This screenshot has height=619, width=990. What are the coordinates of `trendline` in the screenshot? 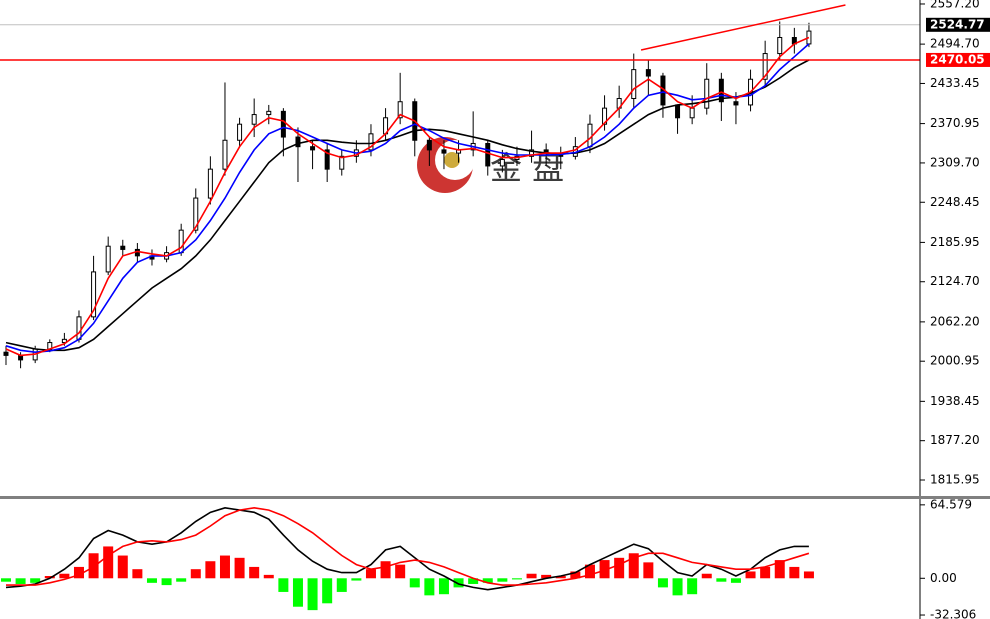 It's located at (743, 27).